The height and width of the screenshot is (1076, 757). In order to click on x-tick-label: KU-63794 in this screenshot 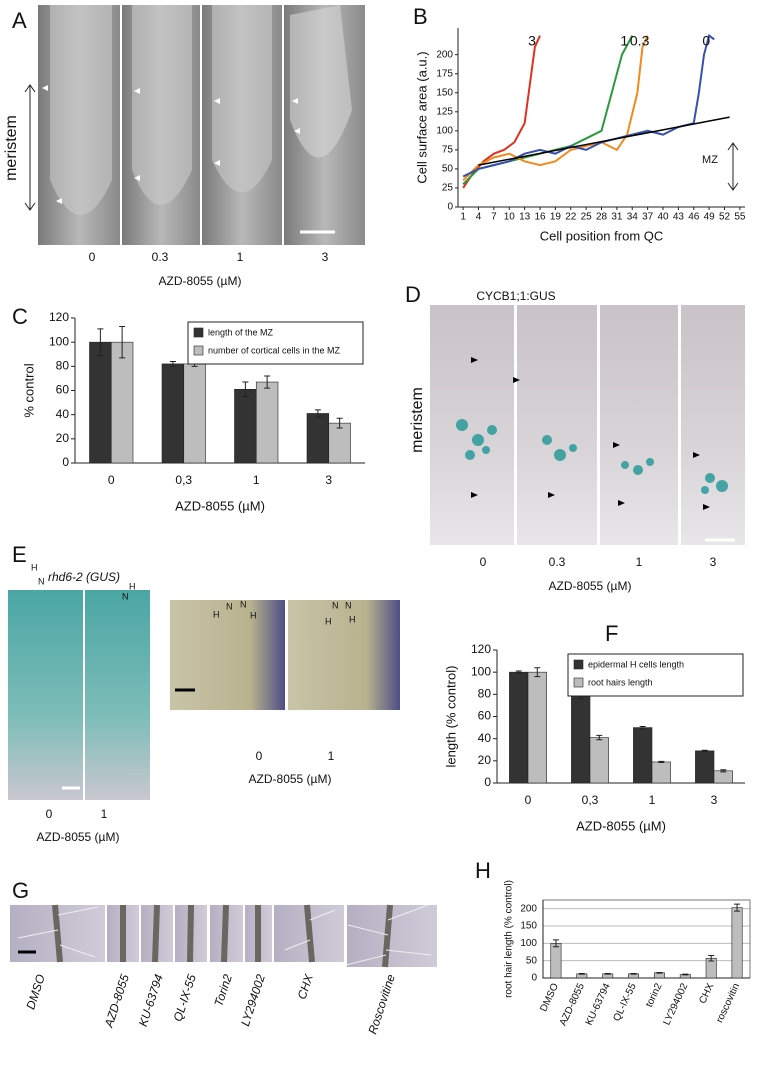, I will do `click(598, 1004)`.